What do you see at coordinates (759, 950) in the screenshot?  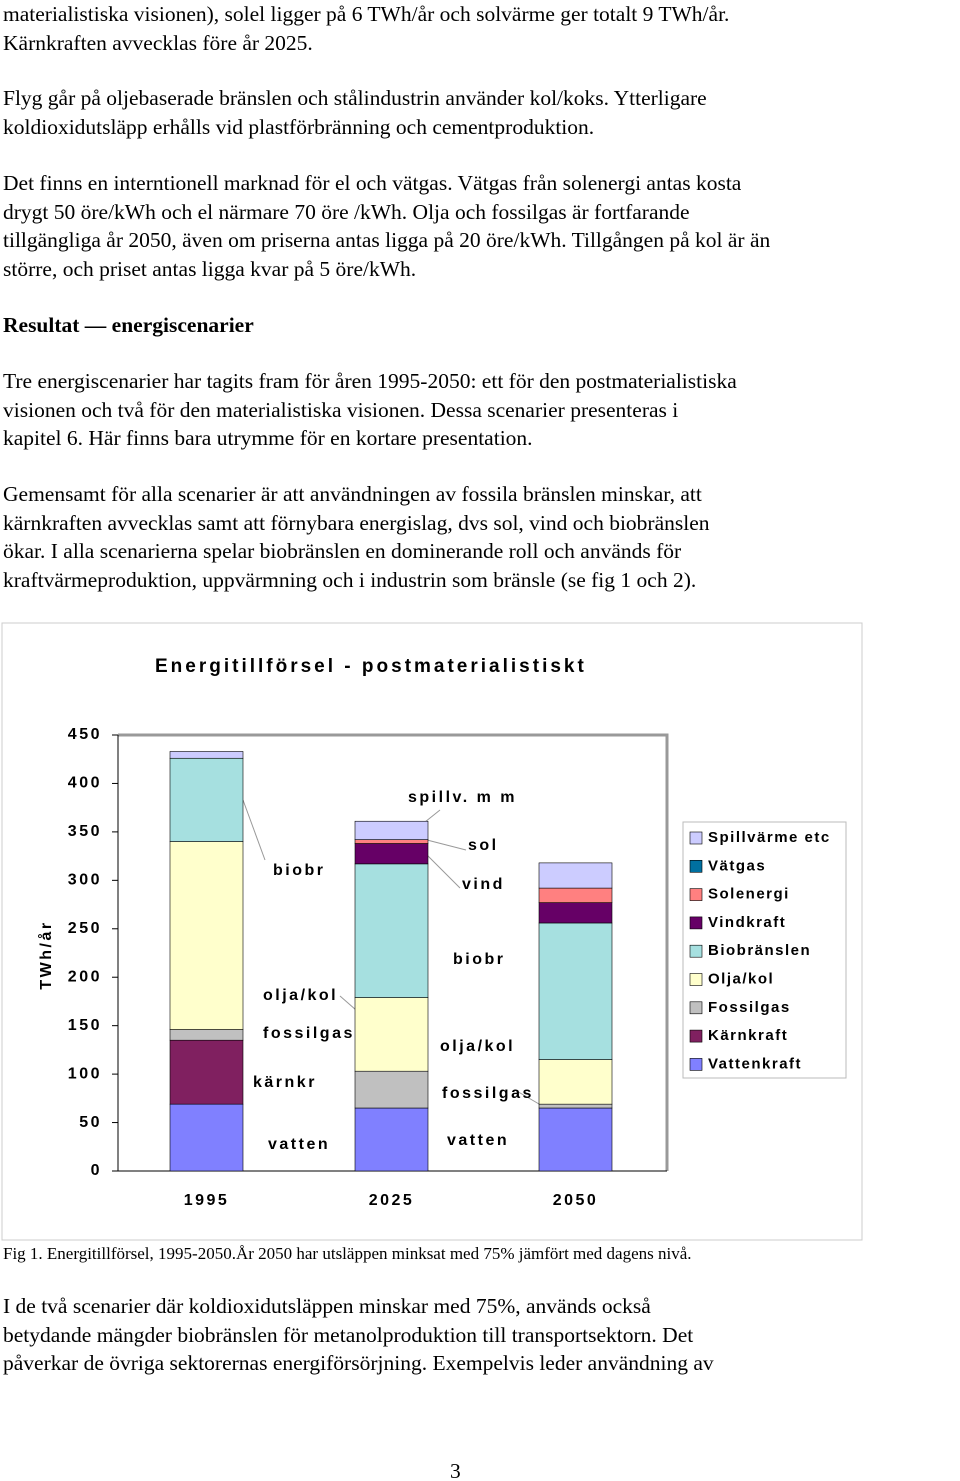 I see `legend-label: Biobränslen` at bounding box center [759, 950].